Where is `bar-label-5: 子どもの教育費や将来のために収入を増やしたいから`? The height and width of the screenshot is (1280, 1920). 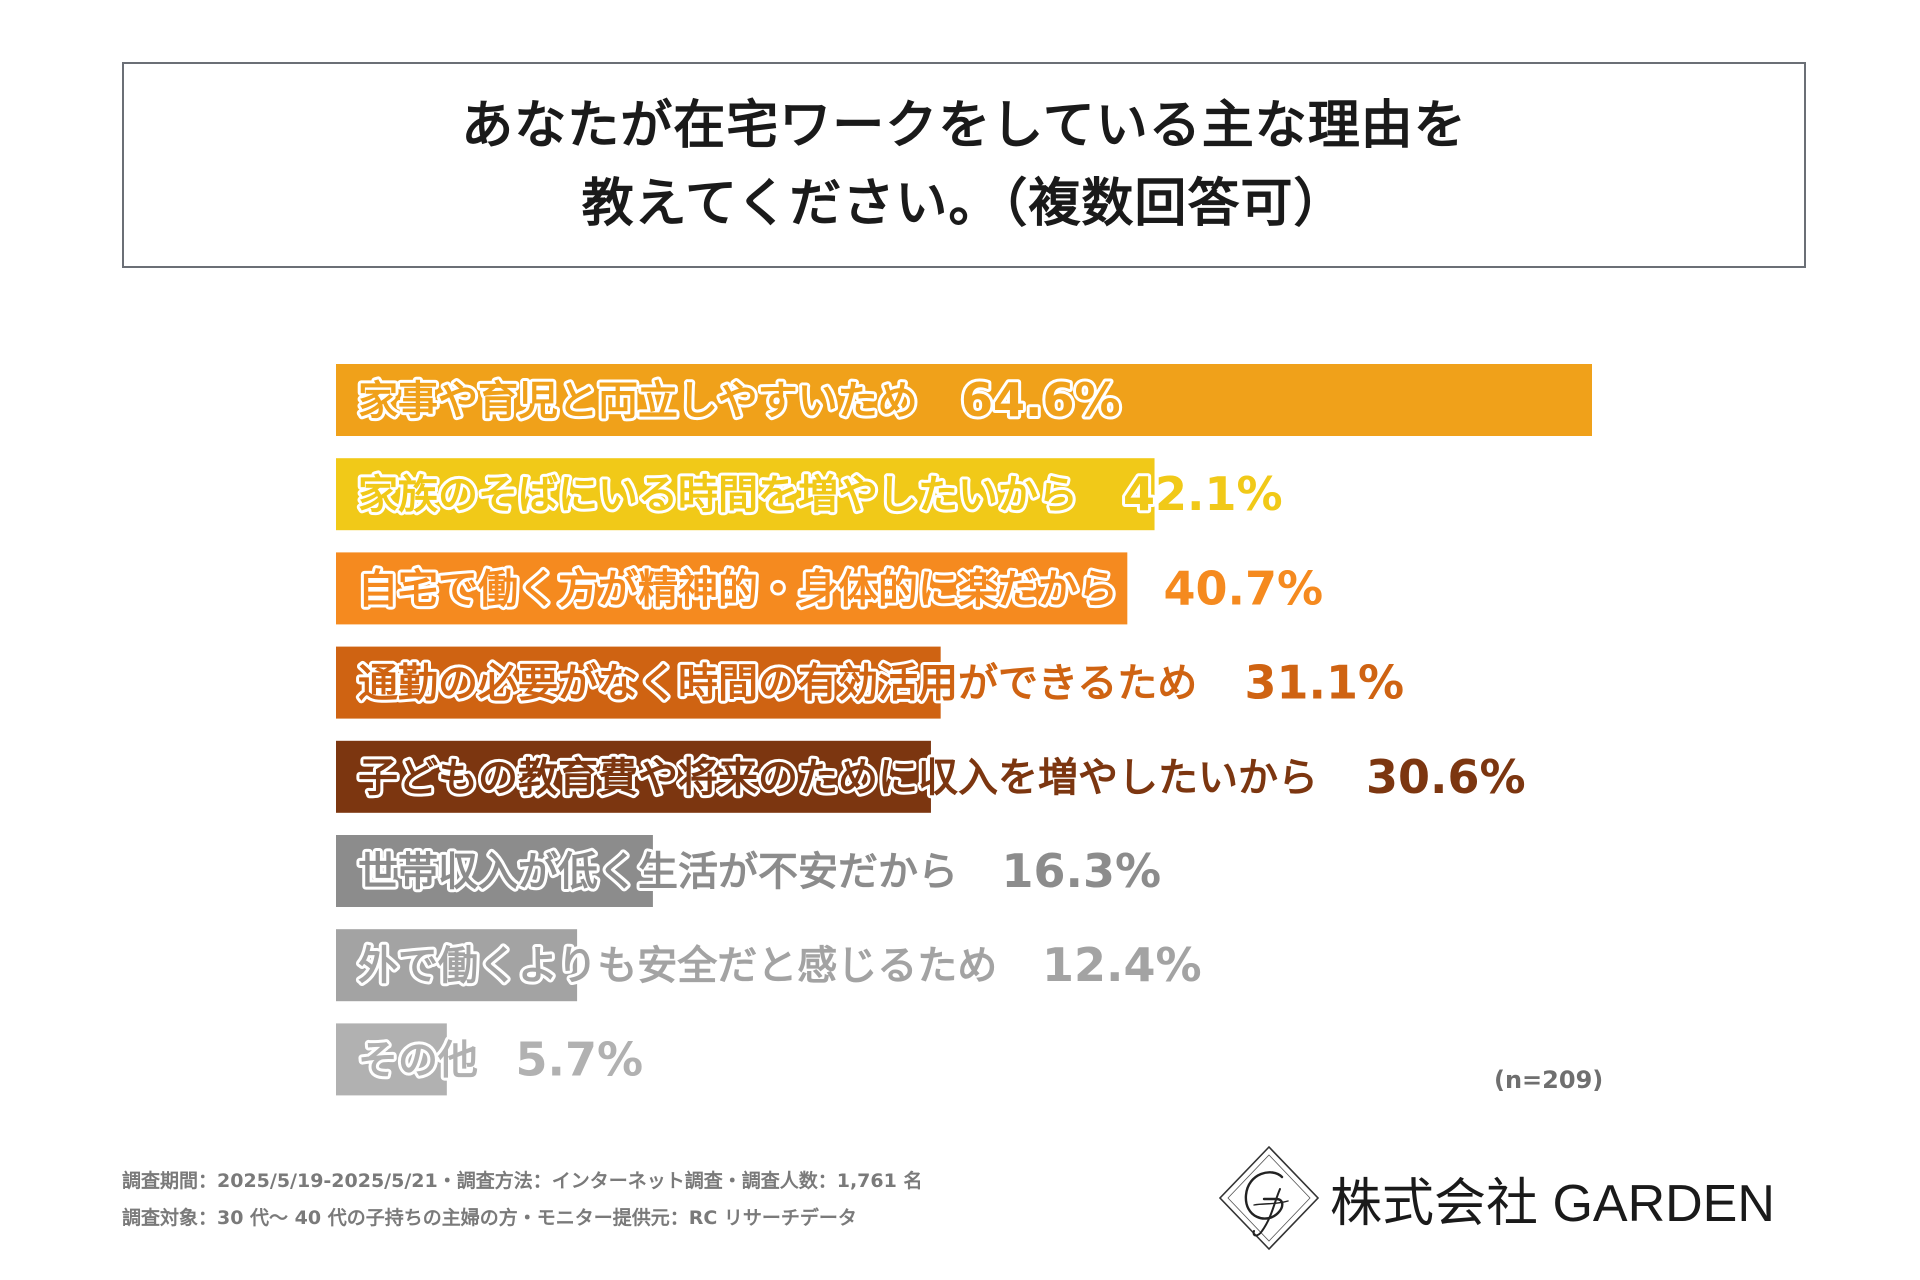
bar-label-5: 子どもの教育費や将来のために収入を増やしたいから is located at coordinates (838, 778).